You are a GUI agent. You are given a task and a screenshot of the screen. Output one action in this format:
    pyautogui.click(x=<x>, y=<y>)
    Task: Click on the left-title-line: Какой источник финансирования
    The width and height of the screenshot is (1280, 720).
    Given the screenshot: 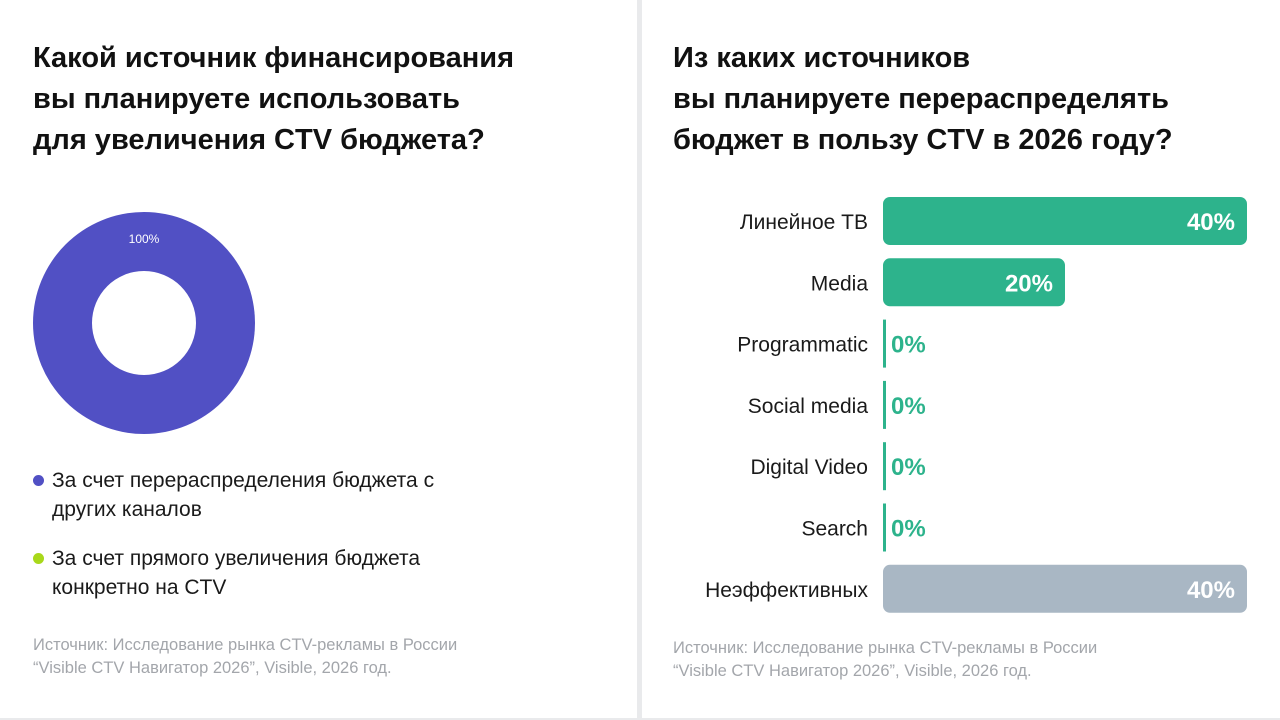 What is the action you would take?
    pyautogui.click(x=274, y=58)
    